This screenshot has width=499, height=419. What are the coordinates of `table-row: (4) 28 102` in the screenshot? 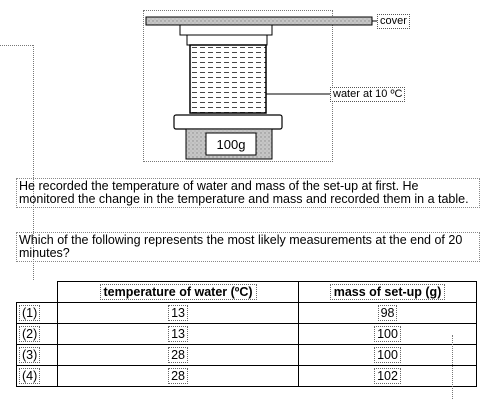 It's located at (246, 376).